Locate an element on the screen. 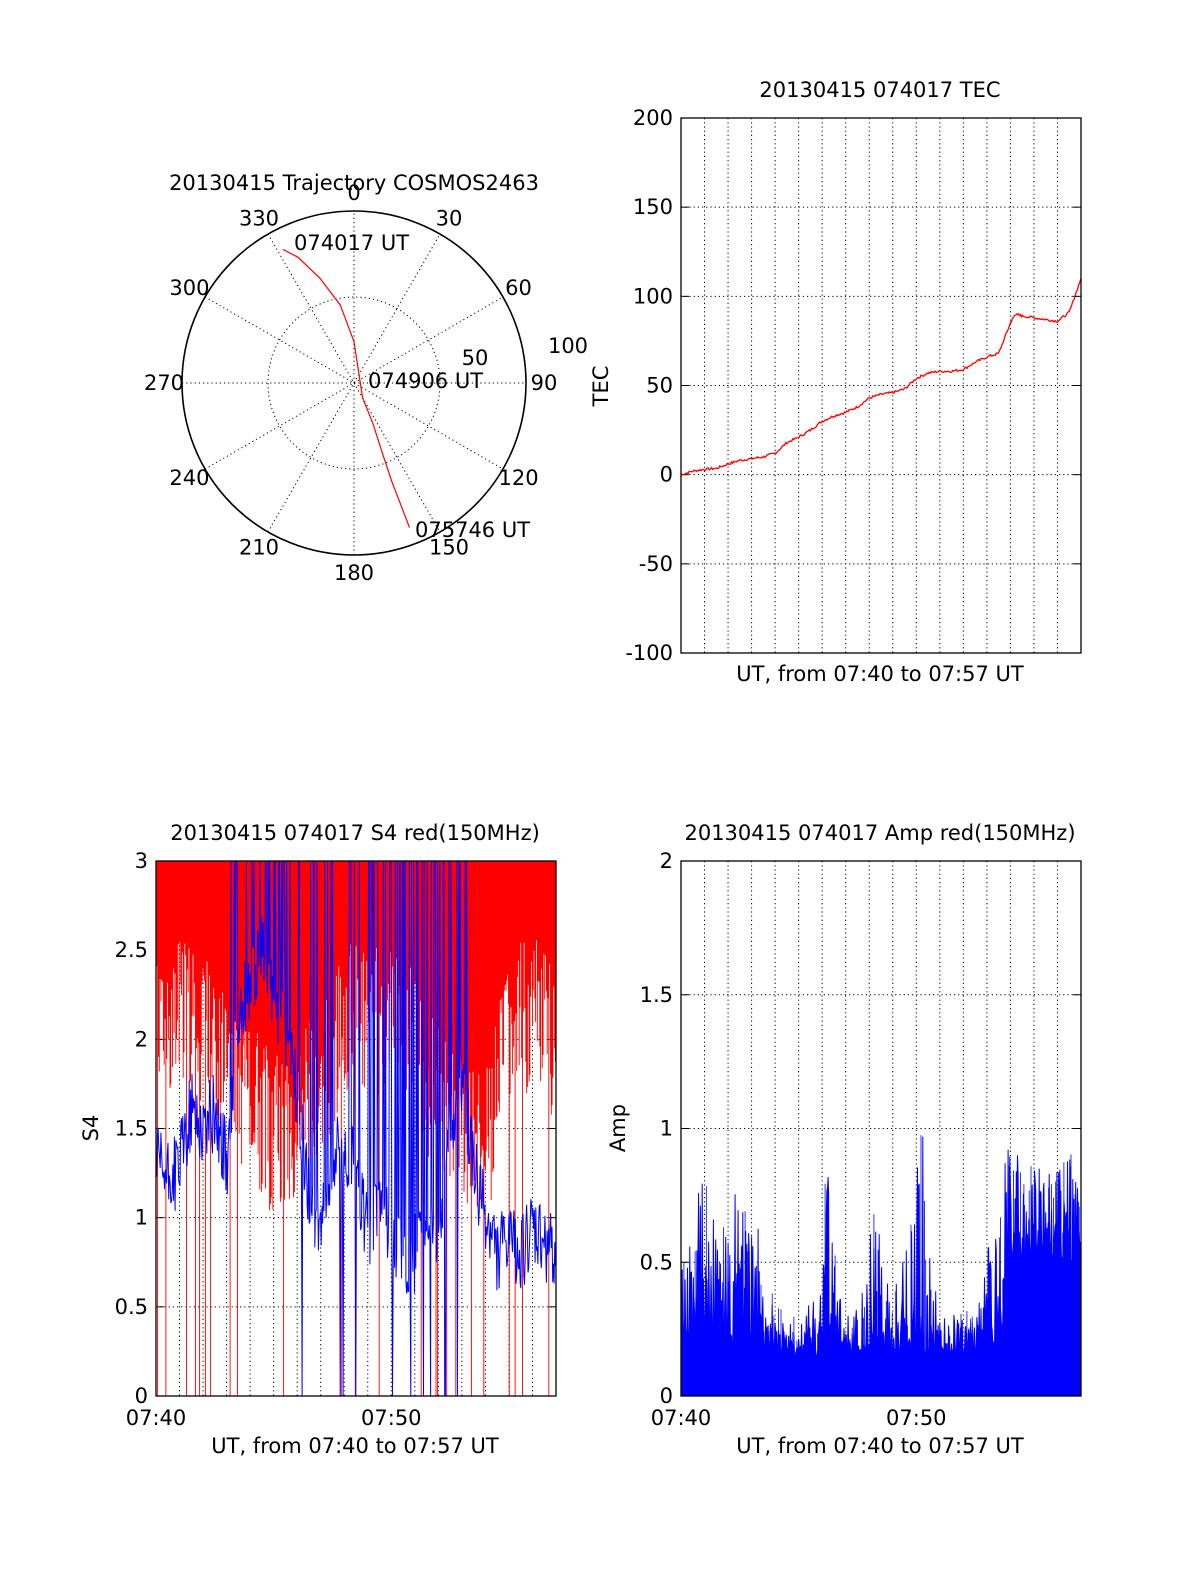 The height and width of the screenshot is (1575, 1200). polar-angle-label: 210 is located at coordinates (259, 548).